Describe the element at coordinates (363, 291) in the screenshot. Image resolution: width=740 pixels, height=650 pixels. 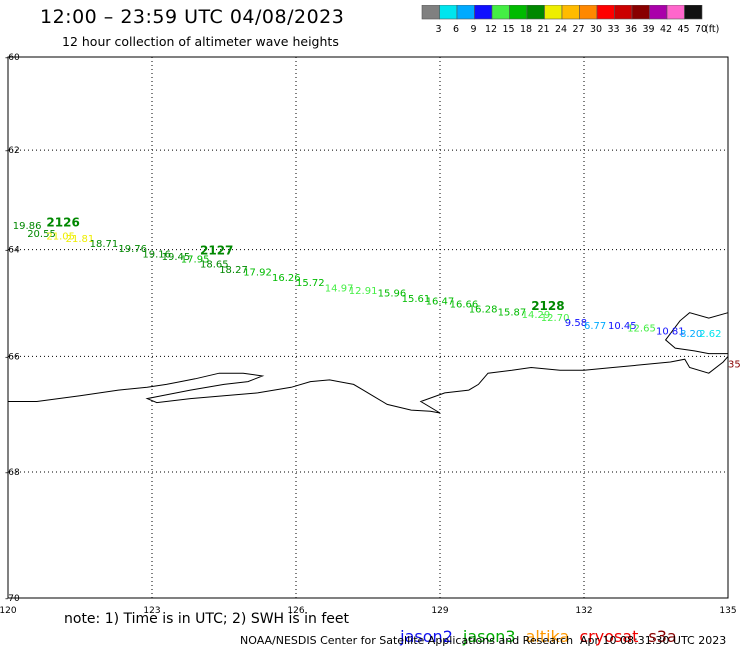
I see `wave-height-observation: 12.91` at that location.